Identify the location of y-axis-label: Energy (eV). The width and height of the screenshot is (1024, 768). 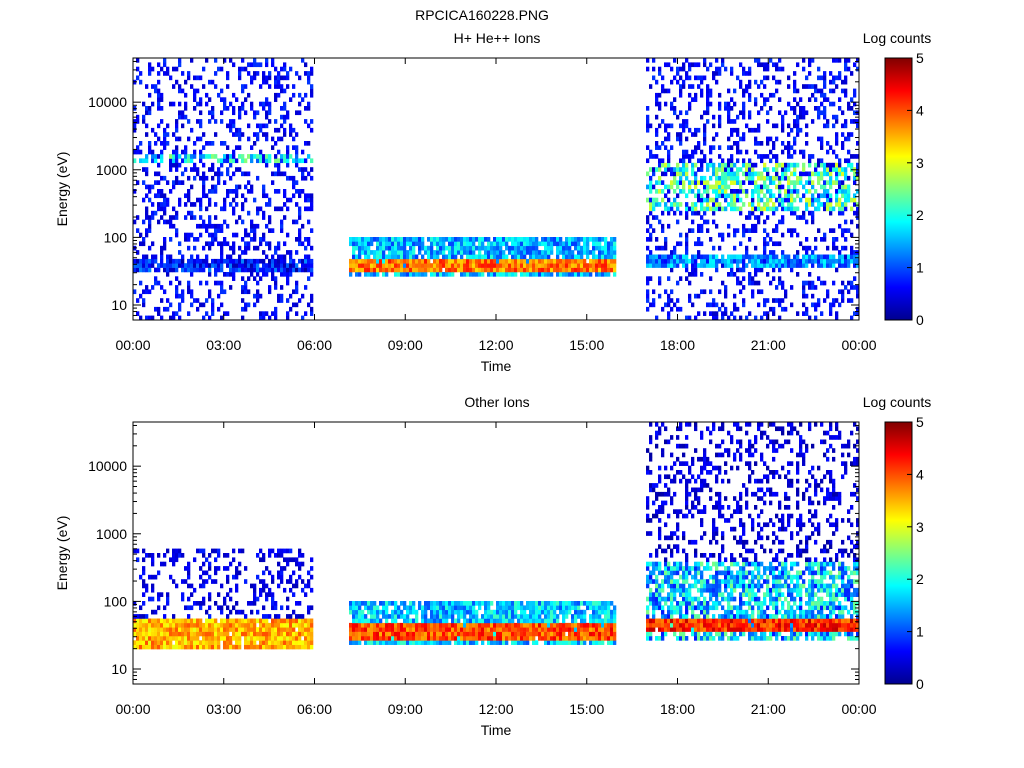
(62, 553).